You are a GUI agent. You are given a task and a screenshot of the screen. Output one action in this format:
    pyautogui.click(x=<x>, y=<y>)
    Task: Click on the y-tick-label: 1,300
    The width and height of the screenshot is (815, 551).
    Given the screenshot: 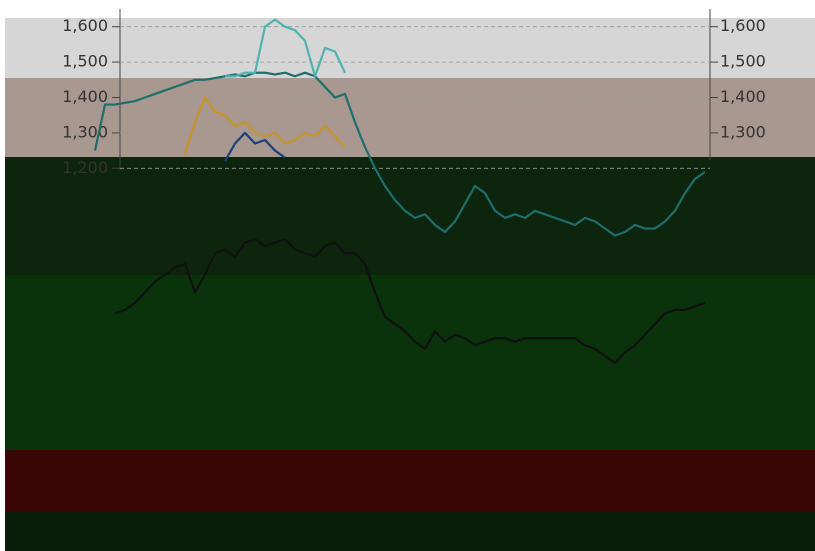 What is the action you would take?
    pyautogui.click(x=85, y=131)
    